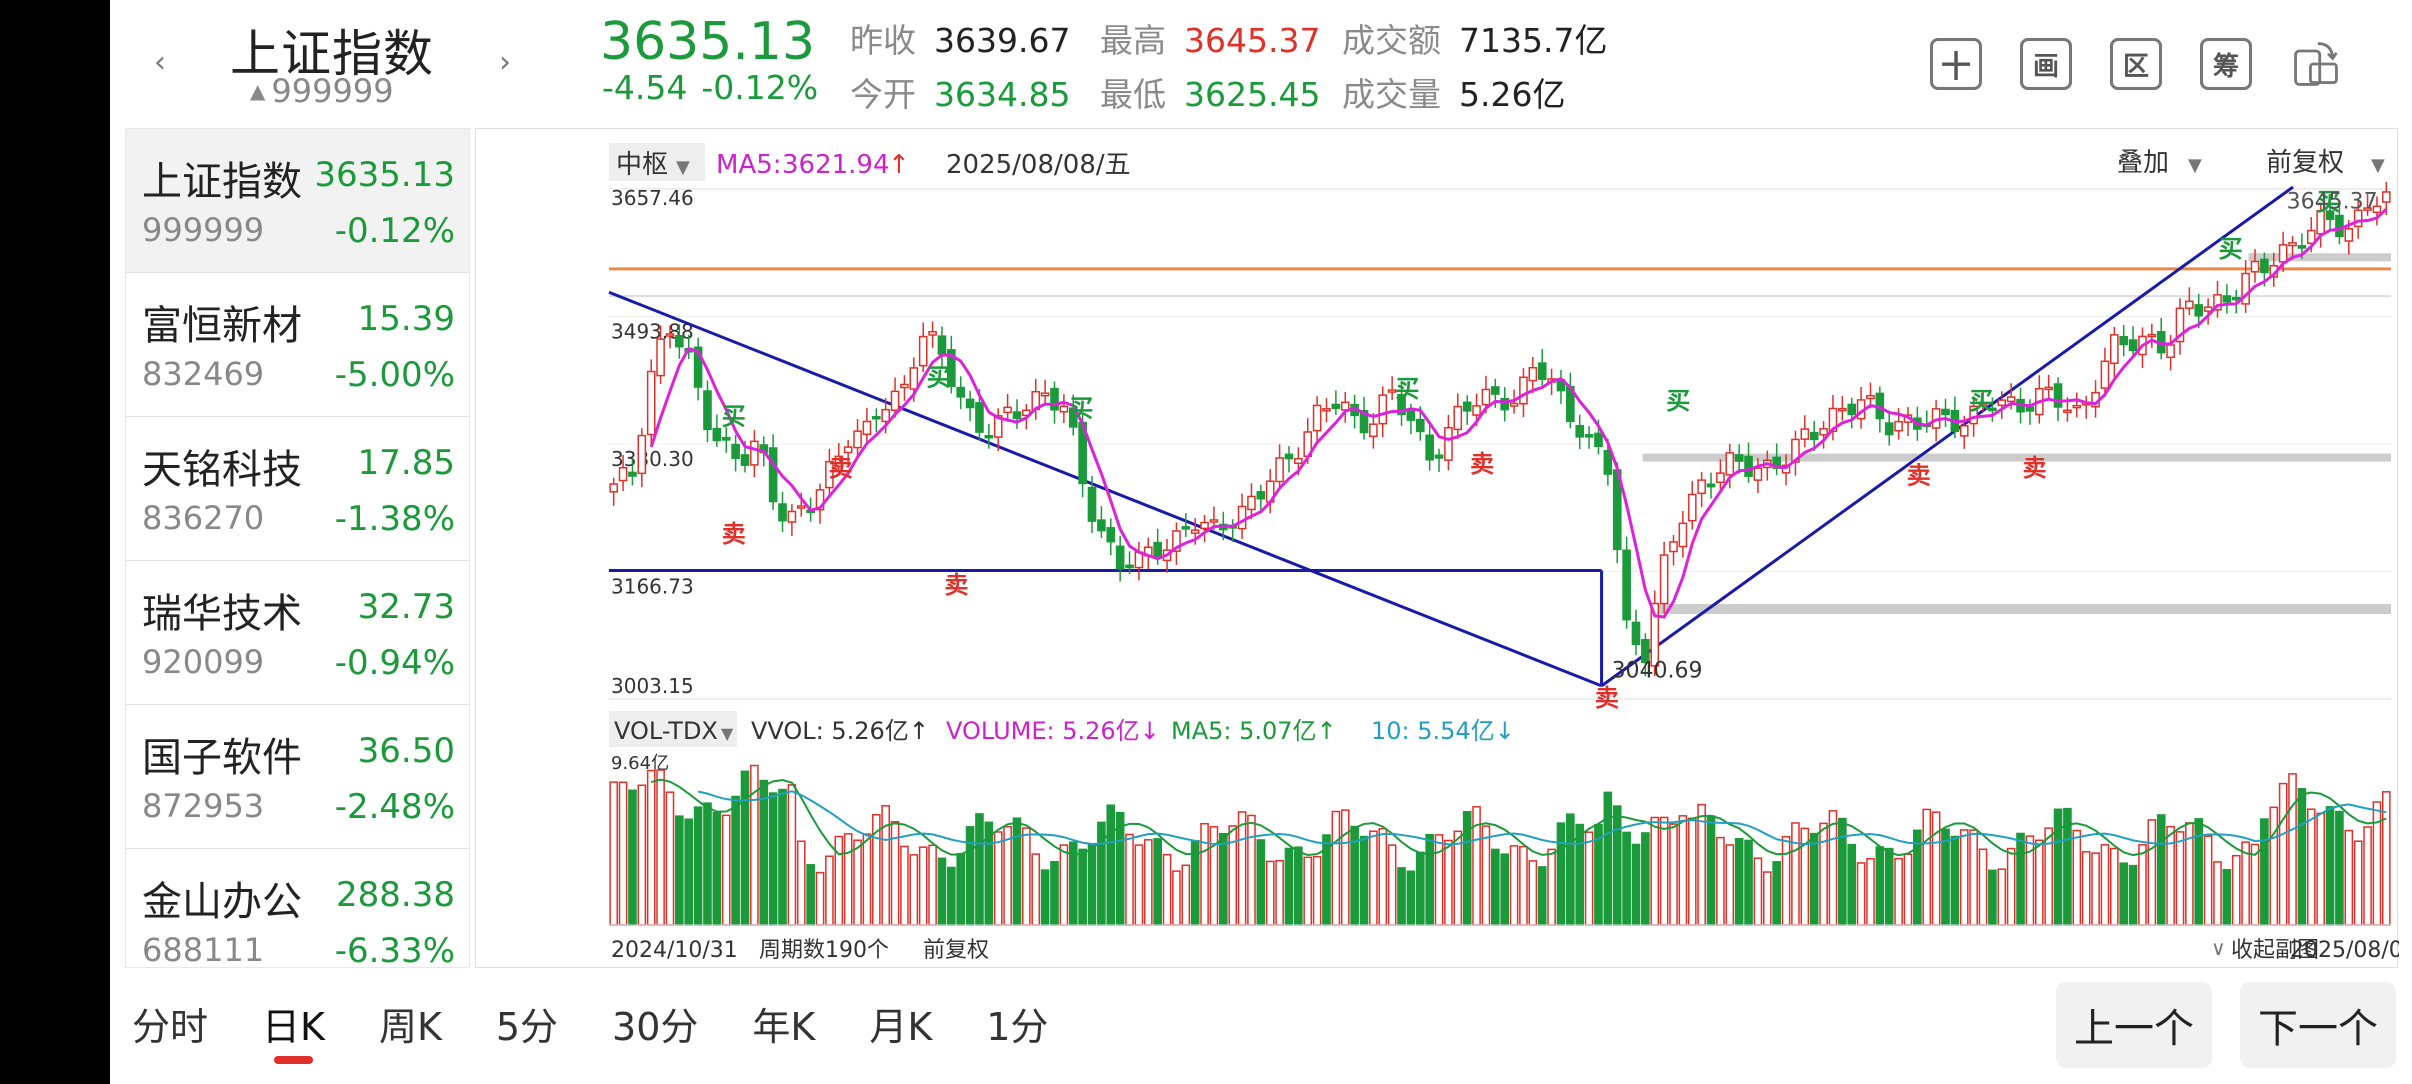 The image size is (2412, 1084). What do you see at coordinates (784, 1027) in the screenshot?
I see `tab-5: 年K` at bounding box center [784, 1027].